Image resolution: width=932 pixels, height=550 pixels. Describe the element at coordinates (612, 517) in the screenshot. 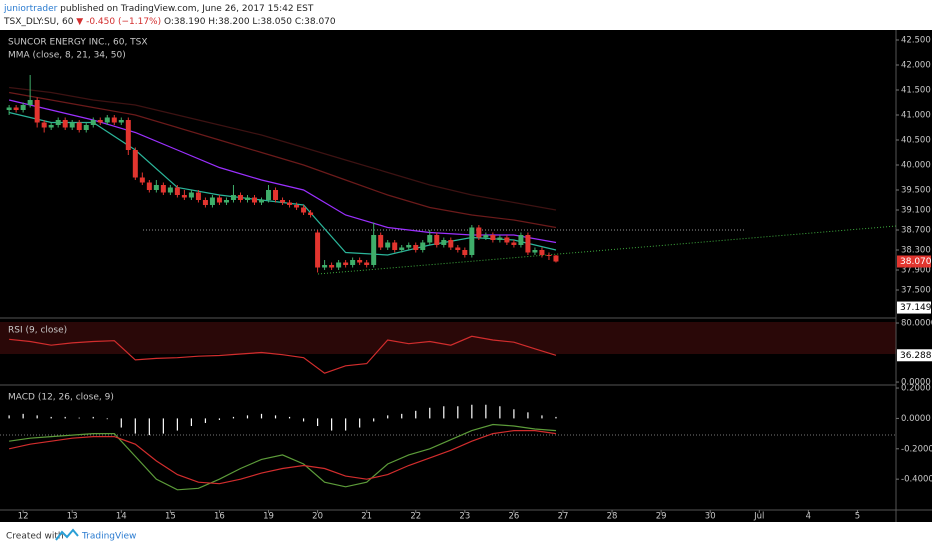

I see `x-tick-label: 28` at that location.